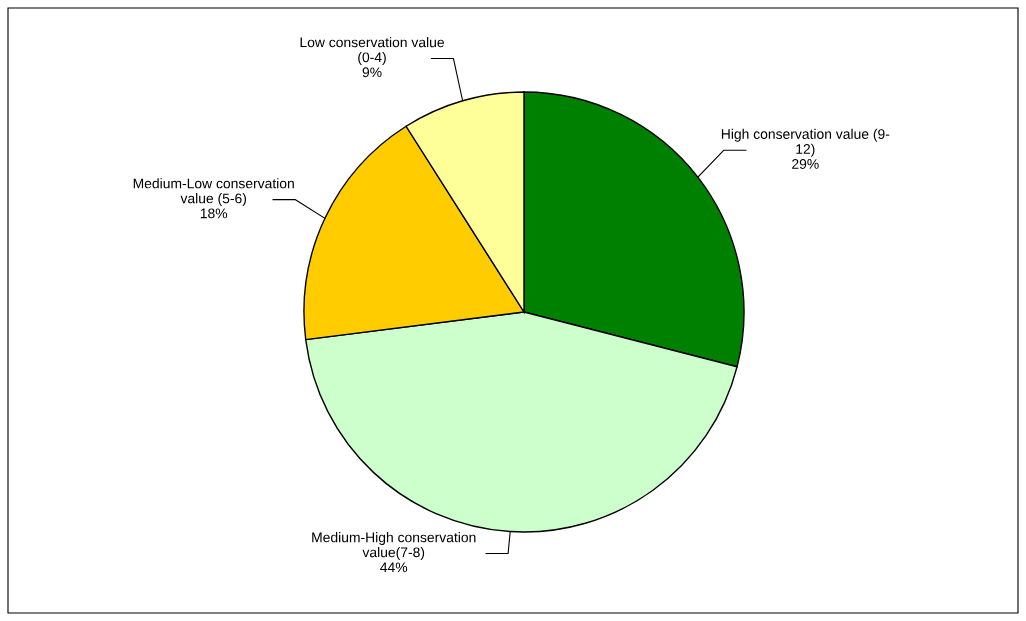  I want to click on slice-label: High conservation value (9- 12), so click(805, 142).